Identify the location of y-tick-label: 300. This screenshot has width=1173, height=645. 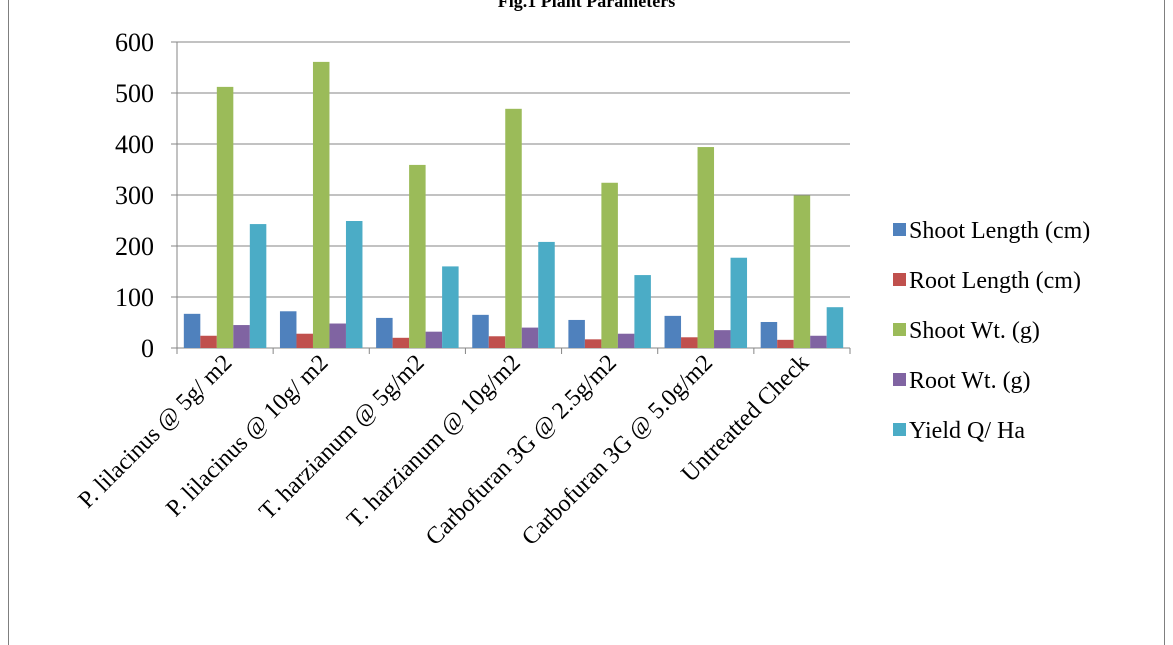
(134, 195).